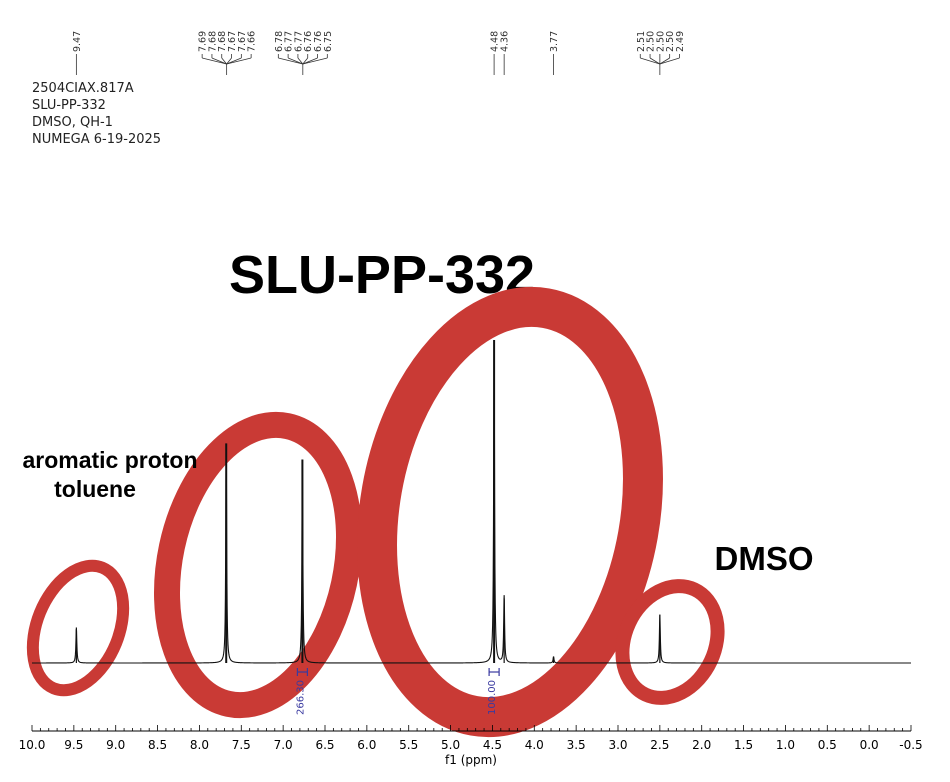  What do you see at coordinates (283, 745) in the screenshot?
I see `x-axis-tick-label: 7.0` at bounding box center [283, 745].